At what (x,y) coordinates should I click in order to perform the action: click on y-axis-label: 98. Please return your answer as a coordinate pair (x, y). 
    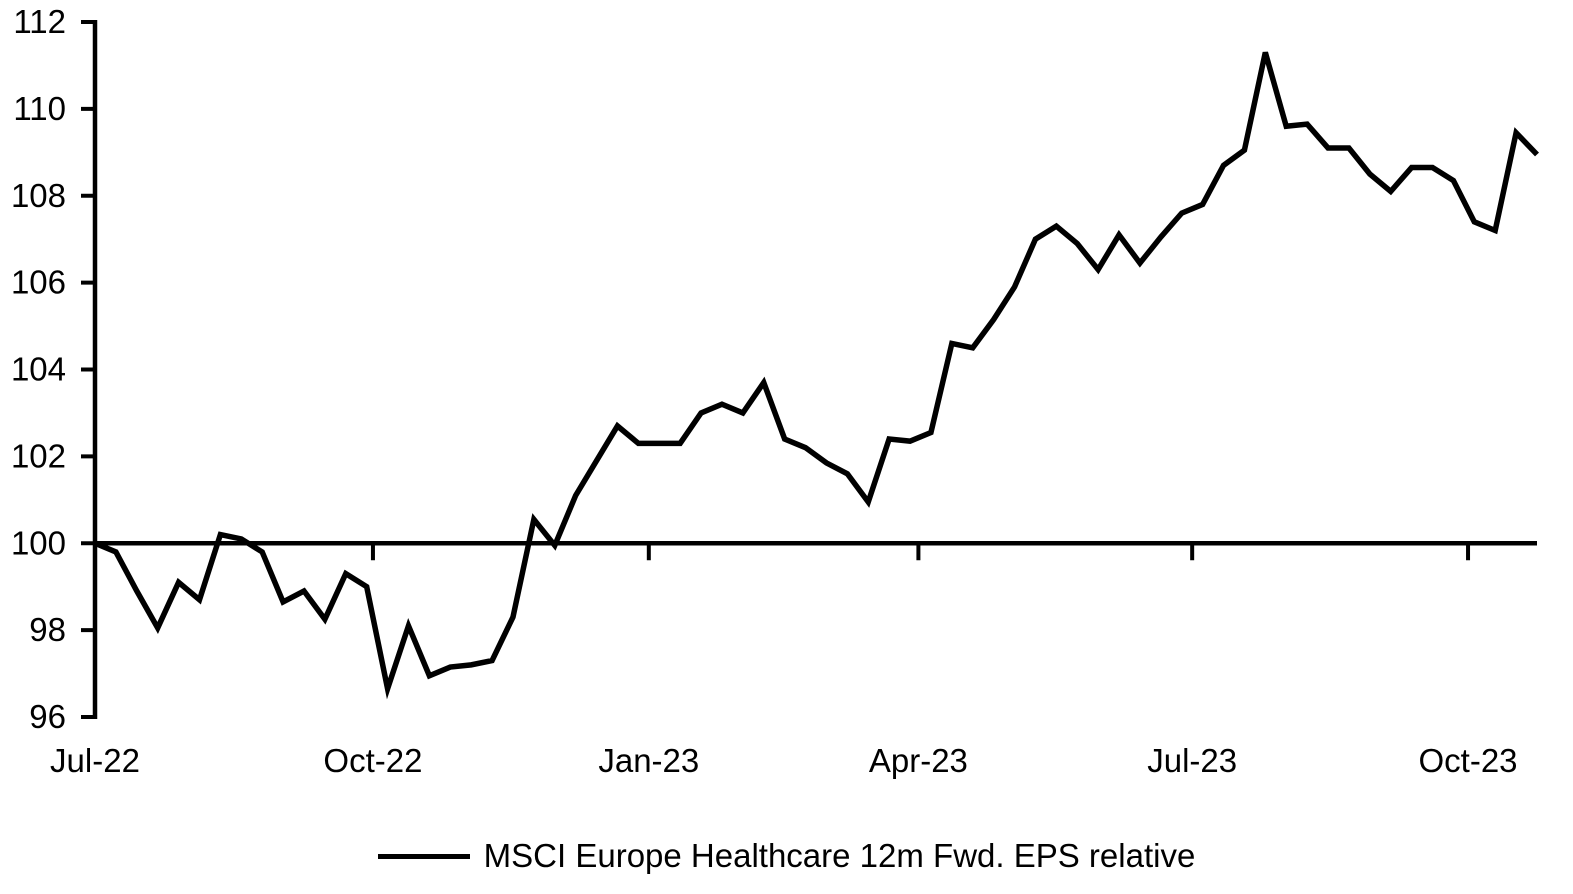
    Looking at the image, I should click on (47, 629).